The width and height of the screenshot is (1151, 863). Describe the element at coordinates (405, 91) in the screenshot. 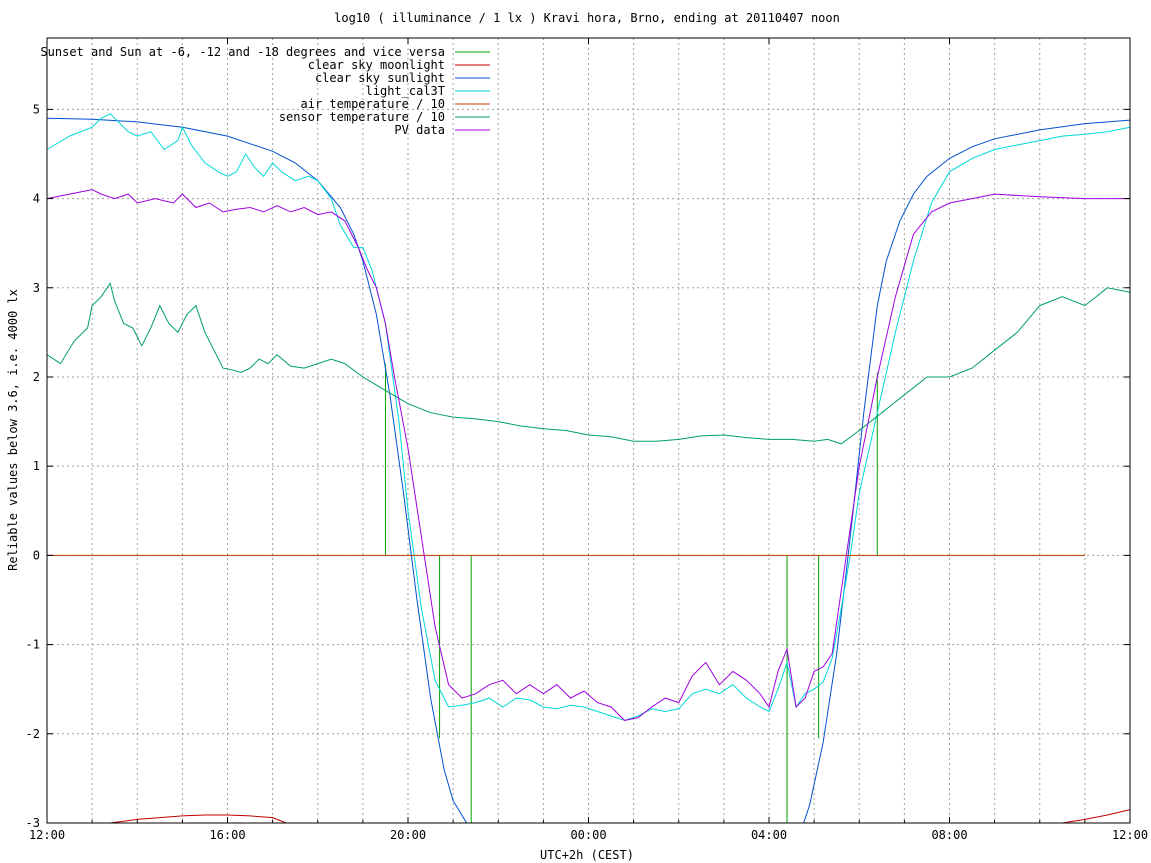

I see `legend-label: light_cal3T` at that location.